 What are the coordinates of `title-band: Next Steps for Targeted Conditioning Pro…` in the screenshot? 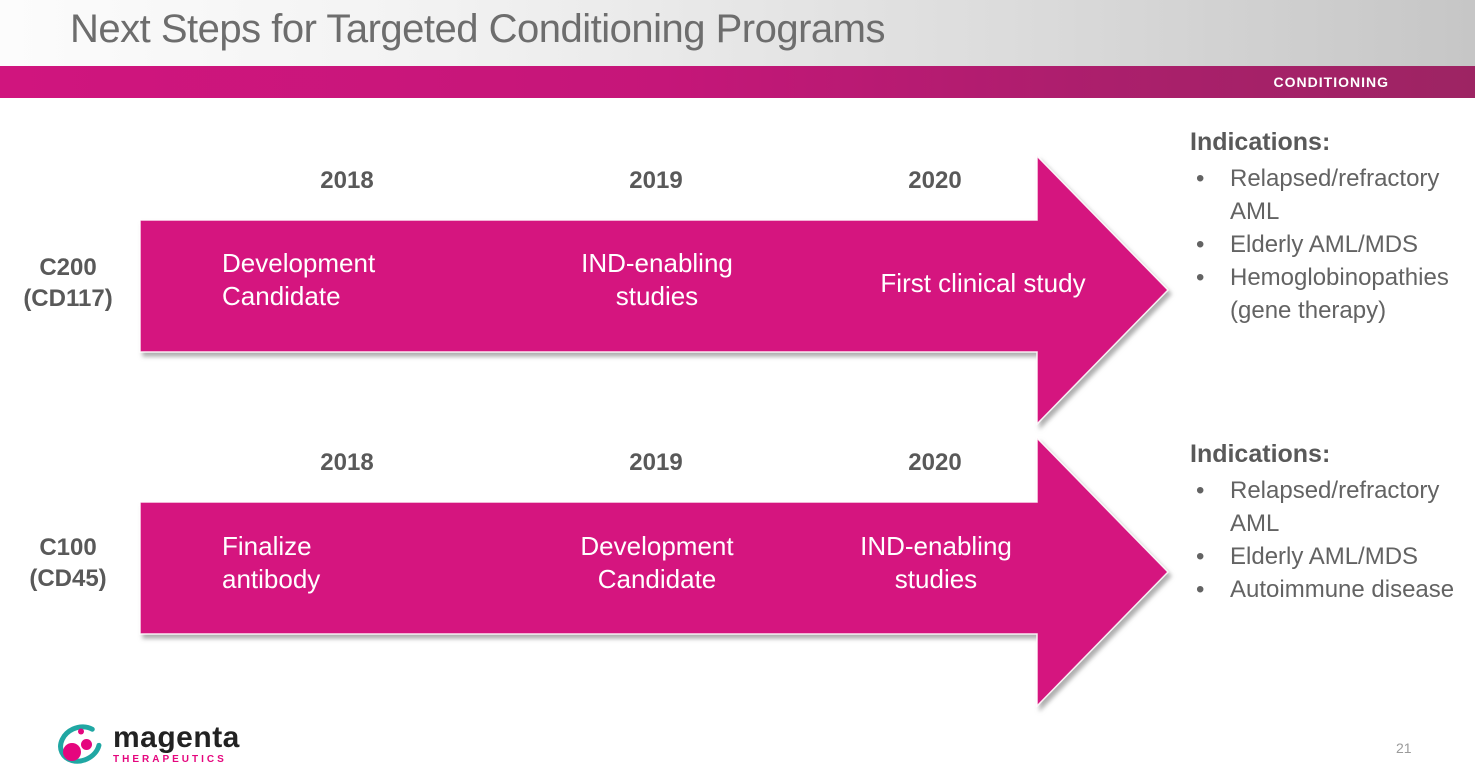 It's located at (737, 33).